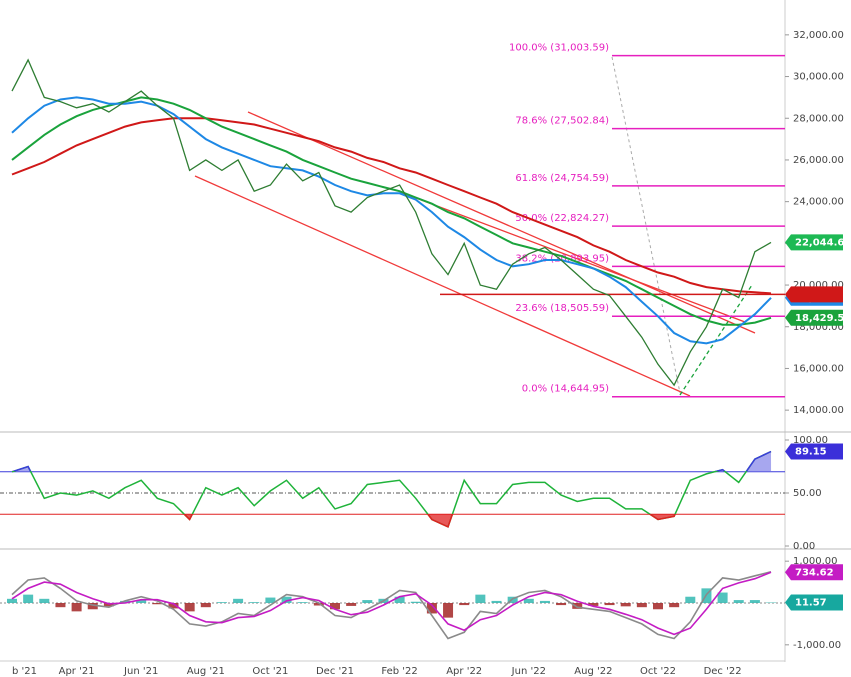  I want to click on x-tick-label: Oct '21, so click(270, 671).